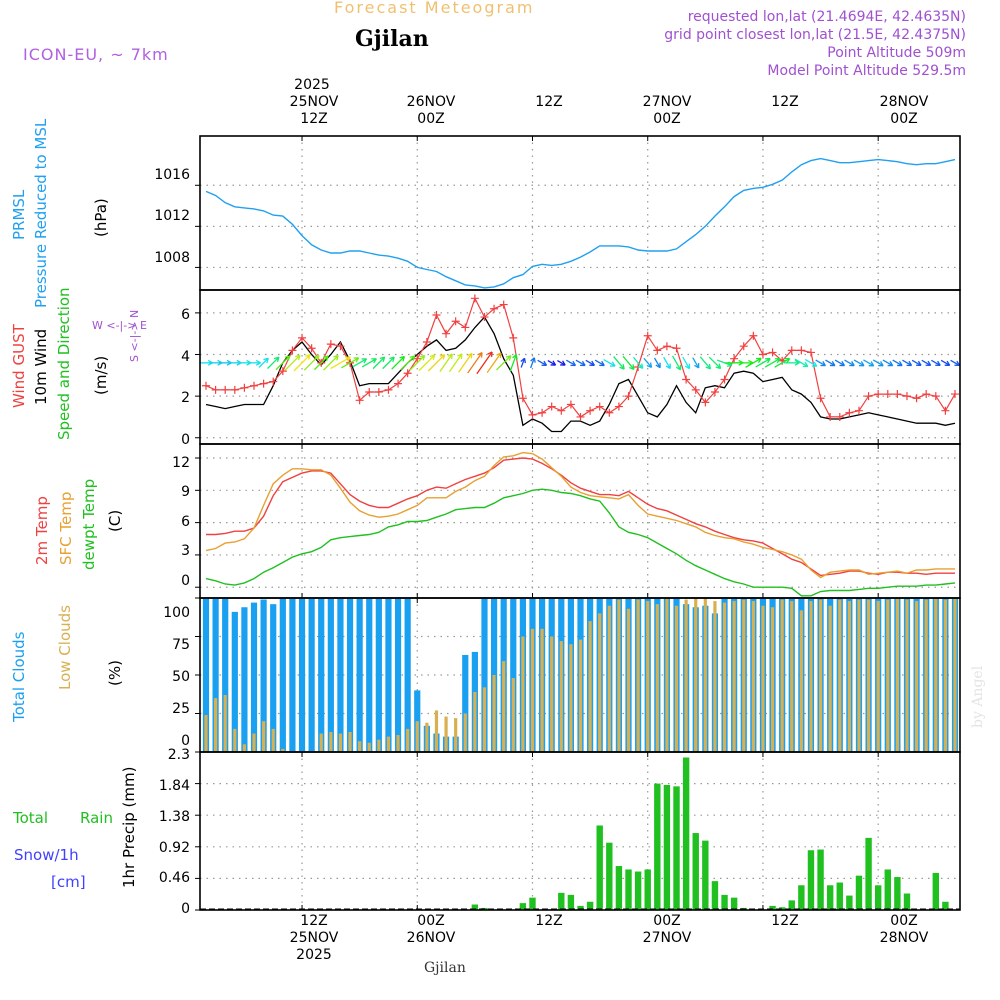 This screenshot has height=1000, width=1000. Describe the element at coordinates (667, 110) in the screenshot. I see `top-tick-3: 27NOV 00Z` at that location.